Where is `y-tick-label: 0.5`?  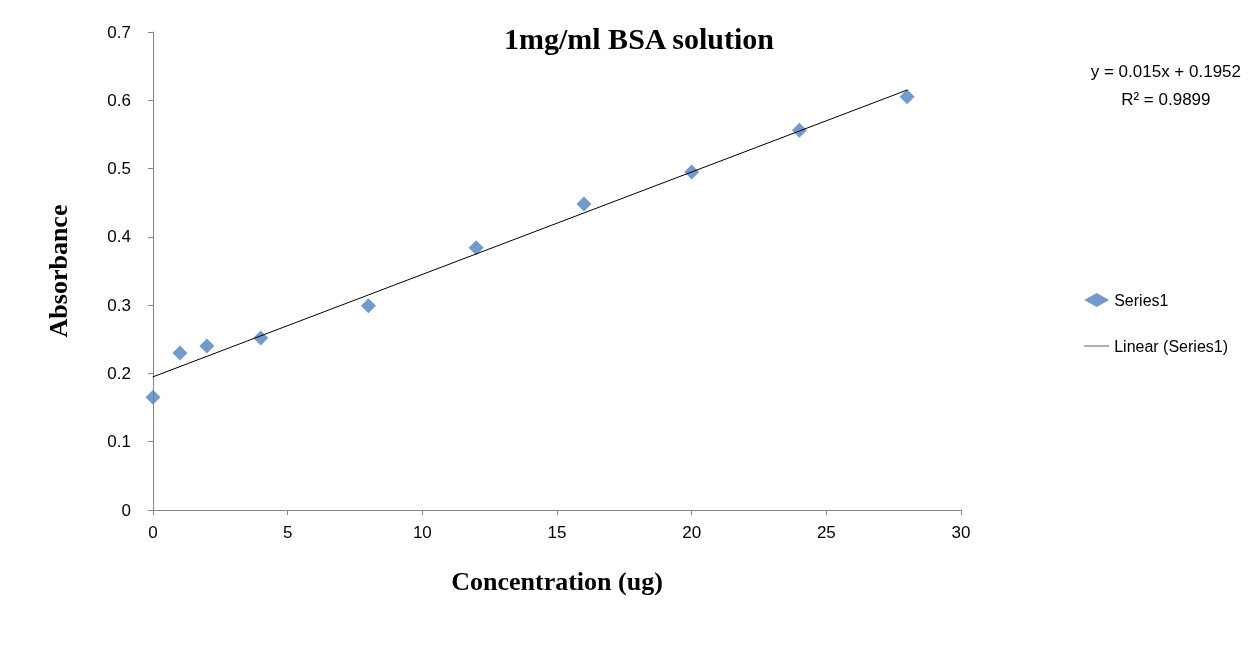
y-tick-label: 0.5 is located at coordinates (119, 169).